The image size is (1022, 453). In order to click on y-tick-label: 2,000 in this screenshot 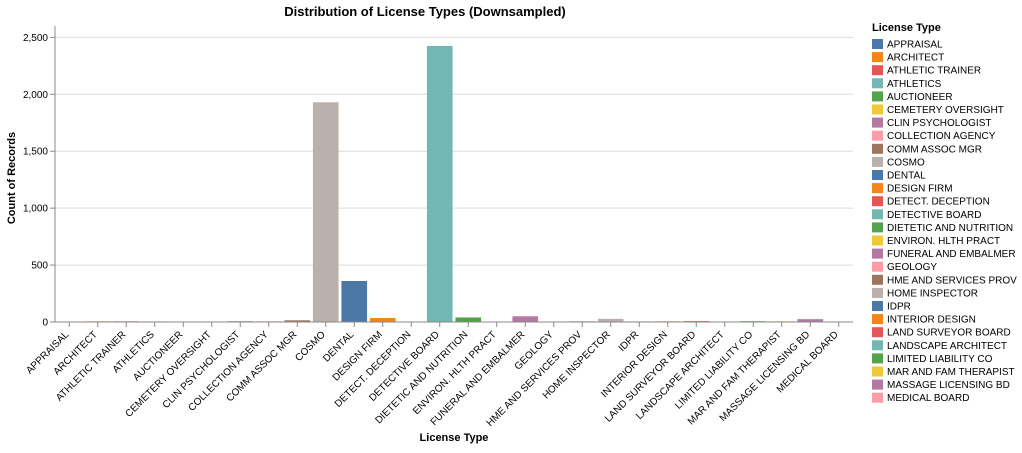, I will do `click(35, 95)`.